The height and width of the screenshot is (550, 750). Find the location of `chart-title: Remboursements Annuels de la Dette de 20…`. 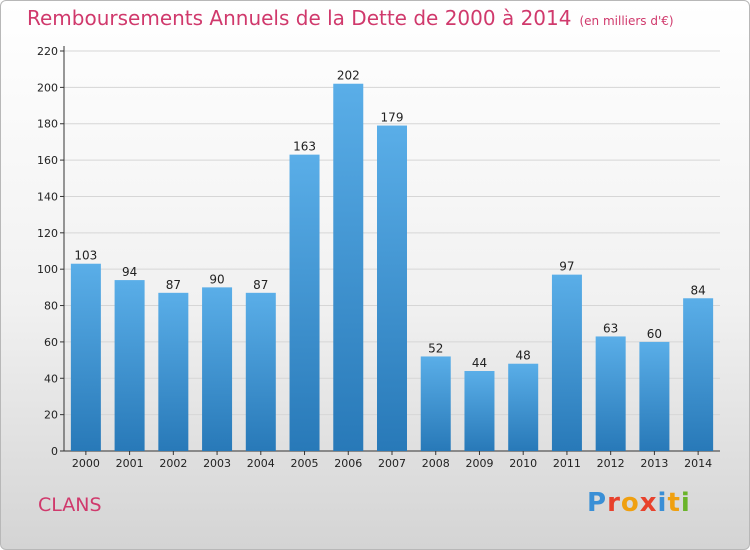

chart-title: Remboursements Annuels de la Dette de 20… is located at coordinates (350, 18).